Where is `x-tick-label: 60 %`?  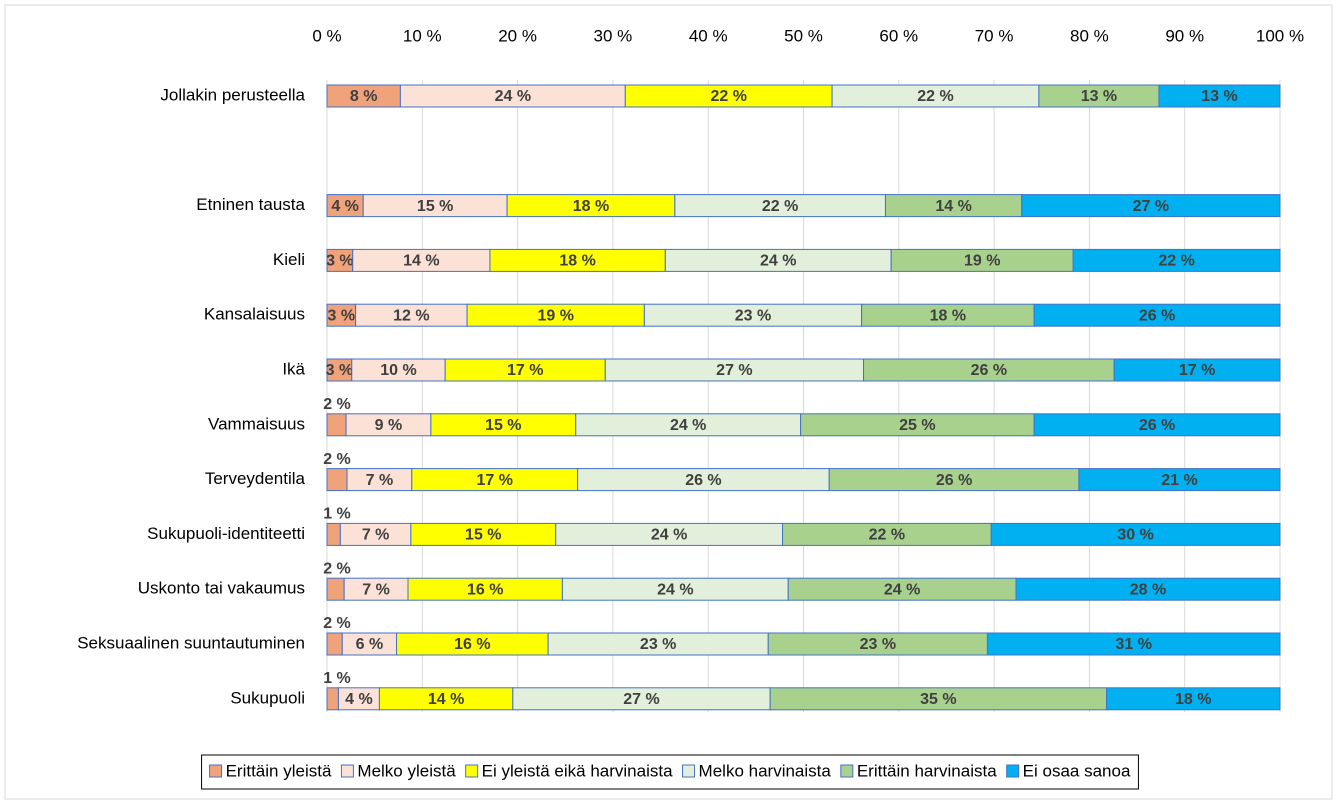
x-tick-label: 60 % is located at coordinates (898, 35).